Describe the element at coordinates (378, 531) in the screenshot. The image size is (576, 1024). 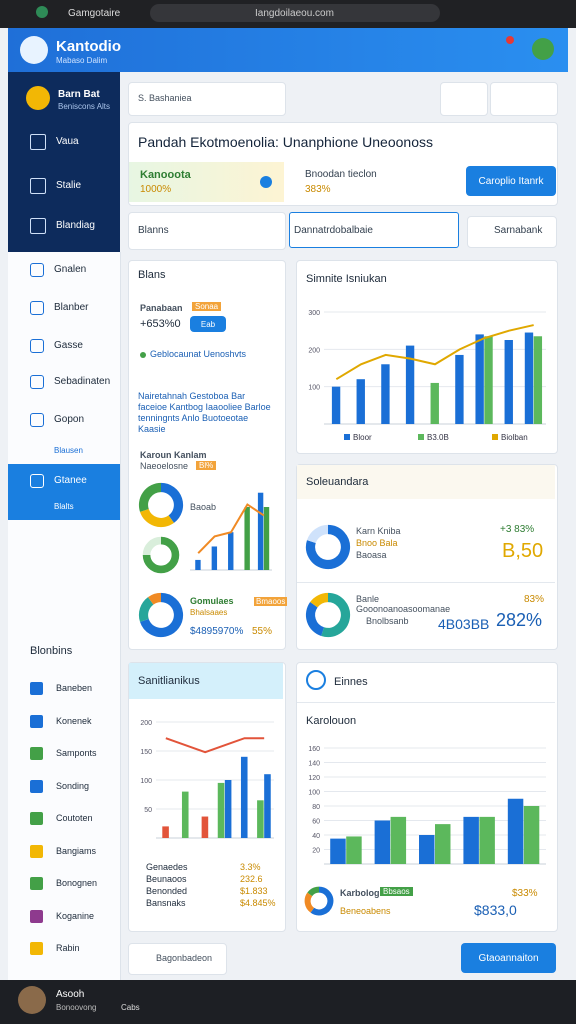
I see `row-name: Karn Kniba` at that location.